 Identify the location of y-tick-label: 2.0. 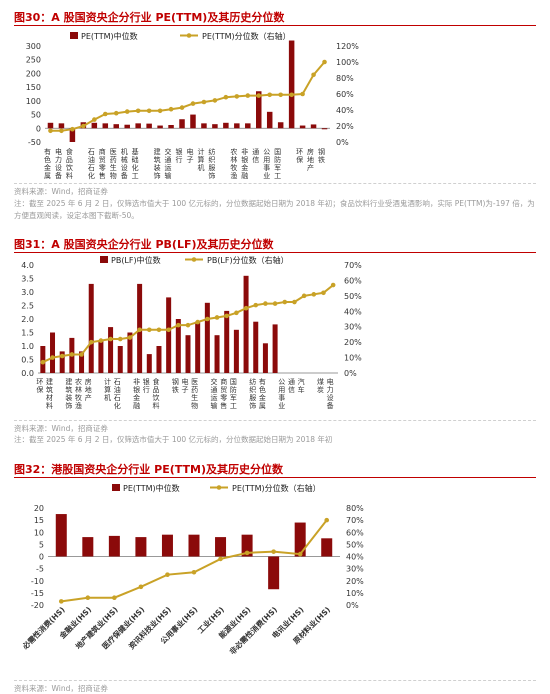
(27, 319).